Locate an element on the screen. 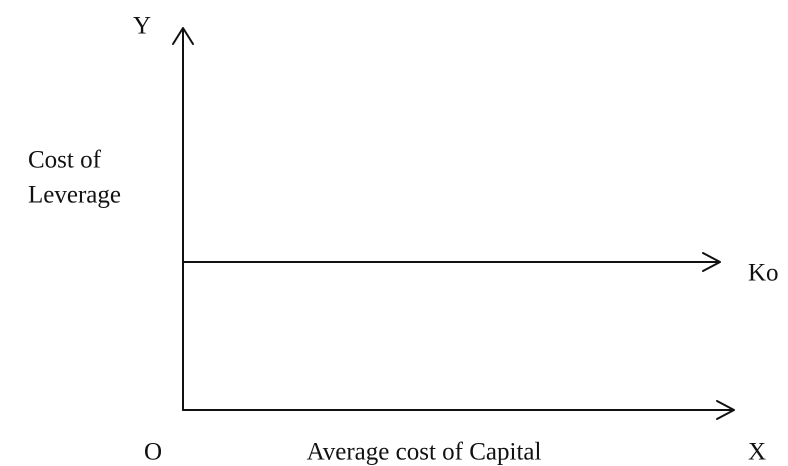  origin-label: O is located at coordinates (153, 452).